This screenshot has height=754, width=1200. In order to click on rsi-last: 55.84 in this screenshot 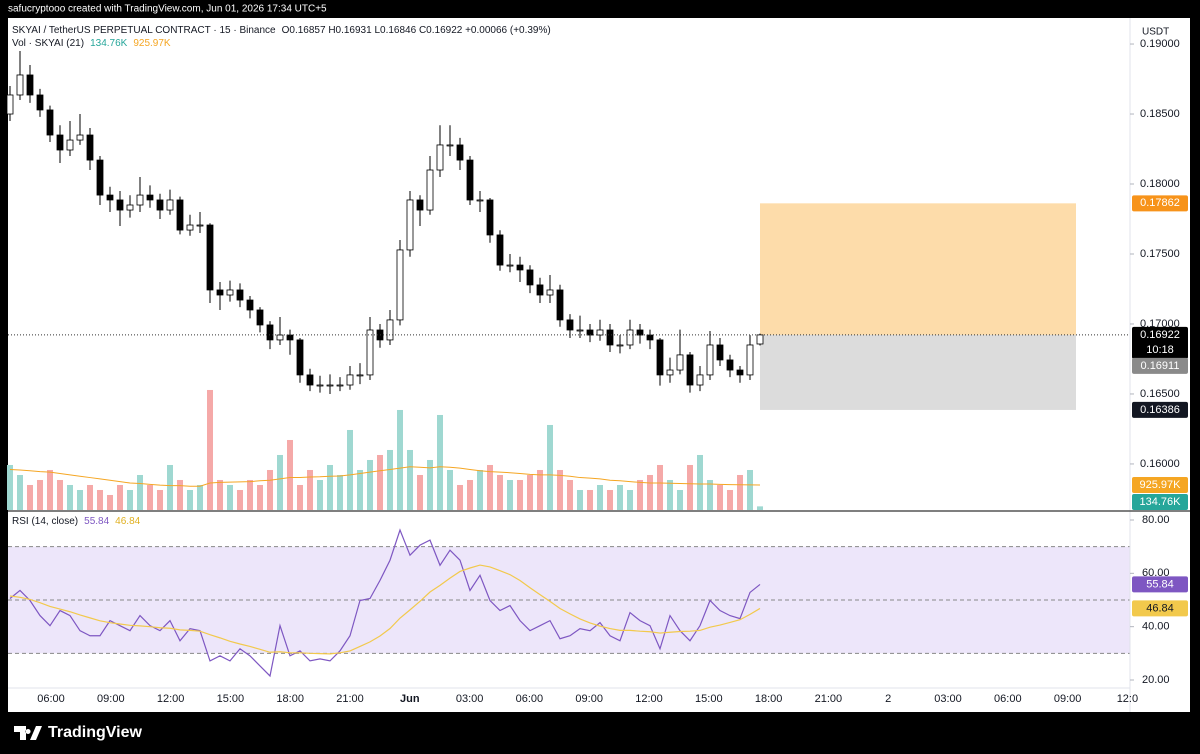, I will do `click(96, 521)`.